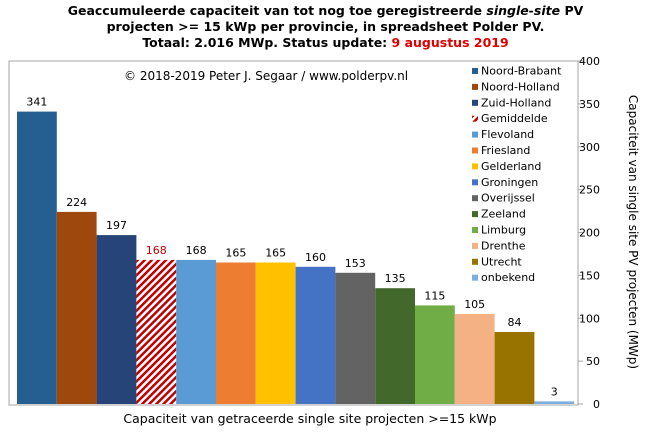 The image size is (651, 438). What do you see at coordinates (554, 402) in the screenshot?
I see `bar-onbekend` at bounding box center [554, 402].